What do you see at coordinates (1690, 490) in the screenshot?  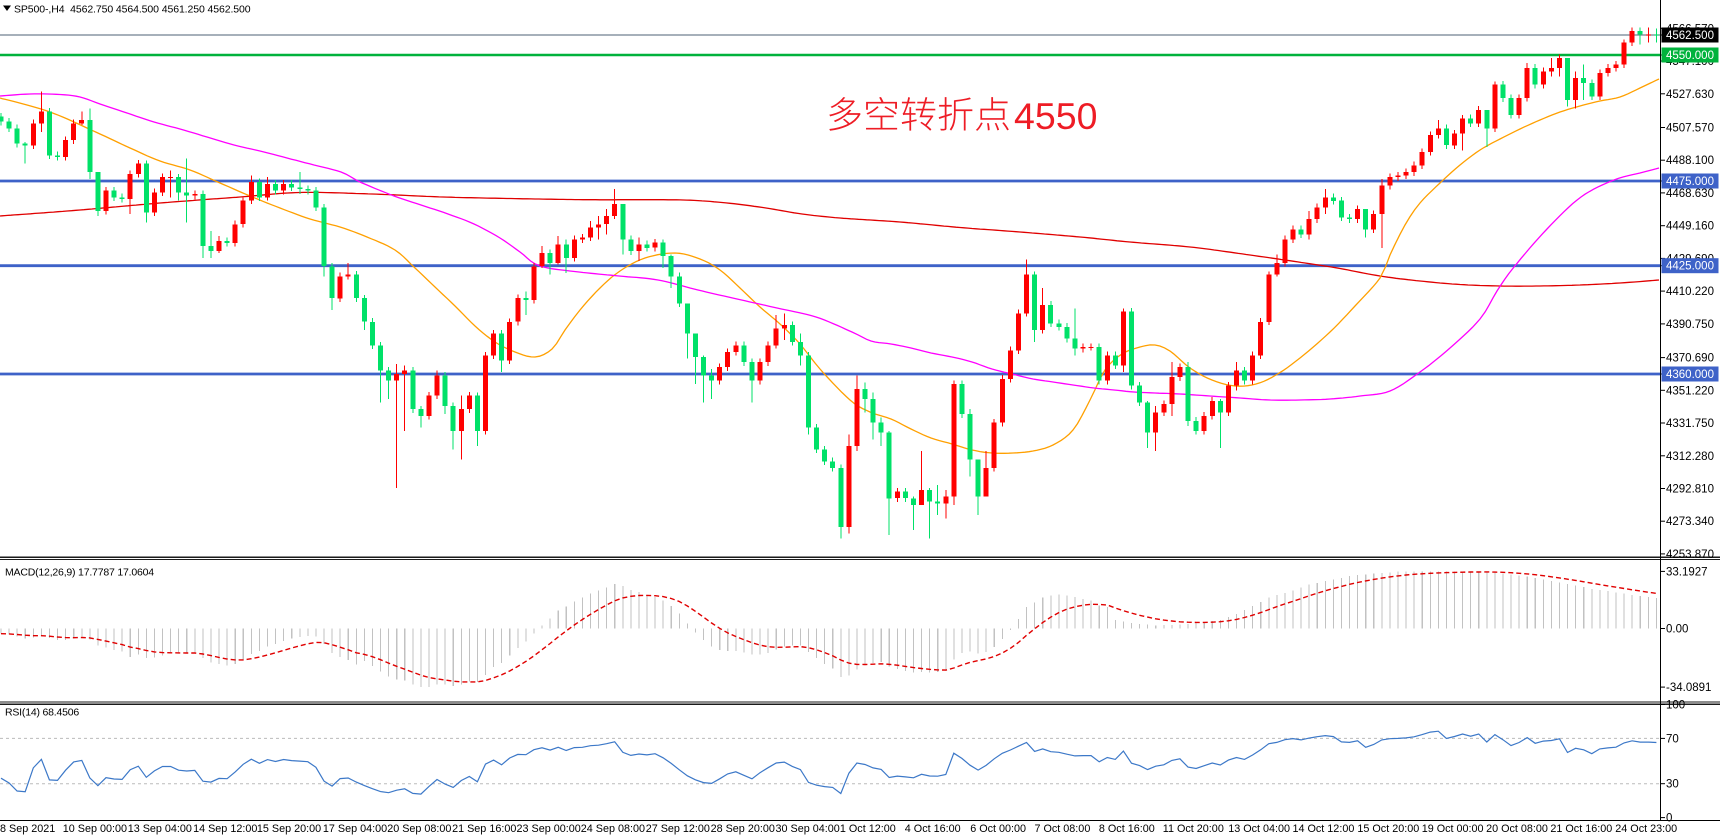 I see `svg-text: 4292.810` at bounding box center [1690, 490].